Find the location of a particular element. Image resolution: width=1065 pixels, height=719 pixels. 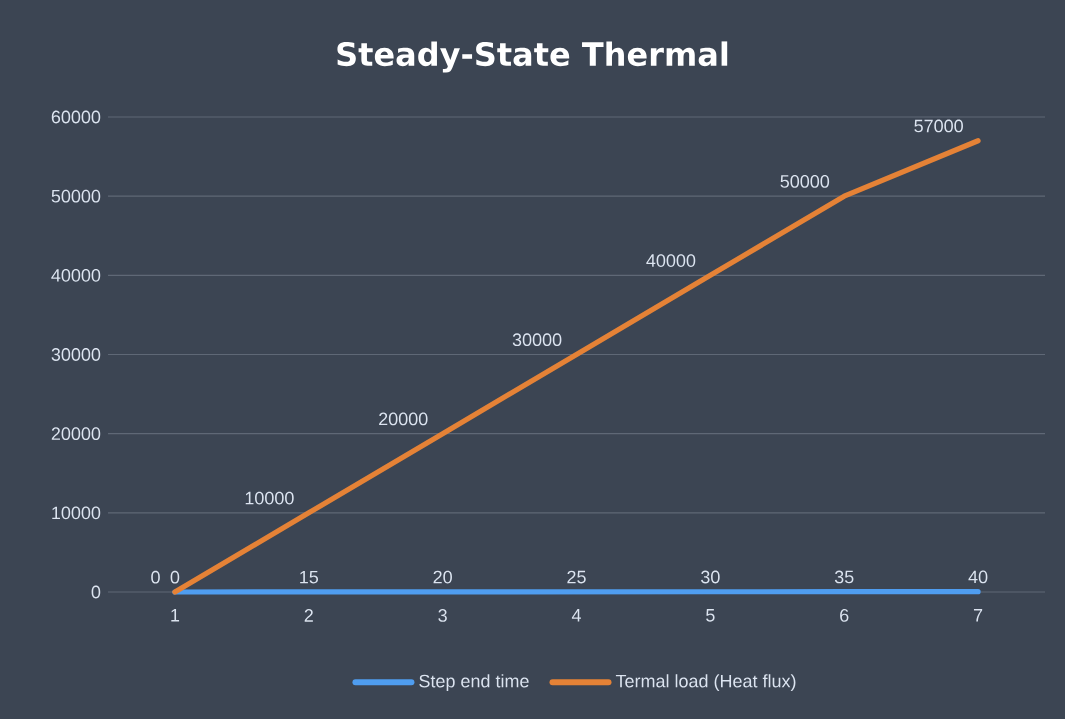

data-label: 20000 is located at coordinates (403, 419).